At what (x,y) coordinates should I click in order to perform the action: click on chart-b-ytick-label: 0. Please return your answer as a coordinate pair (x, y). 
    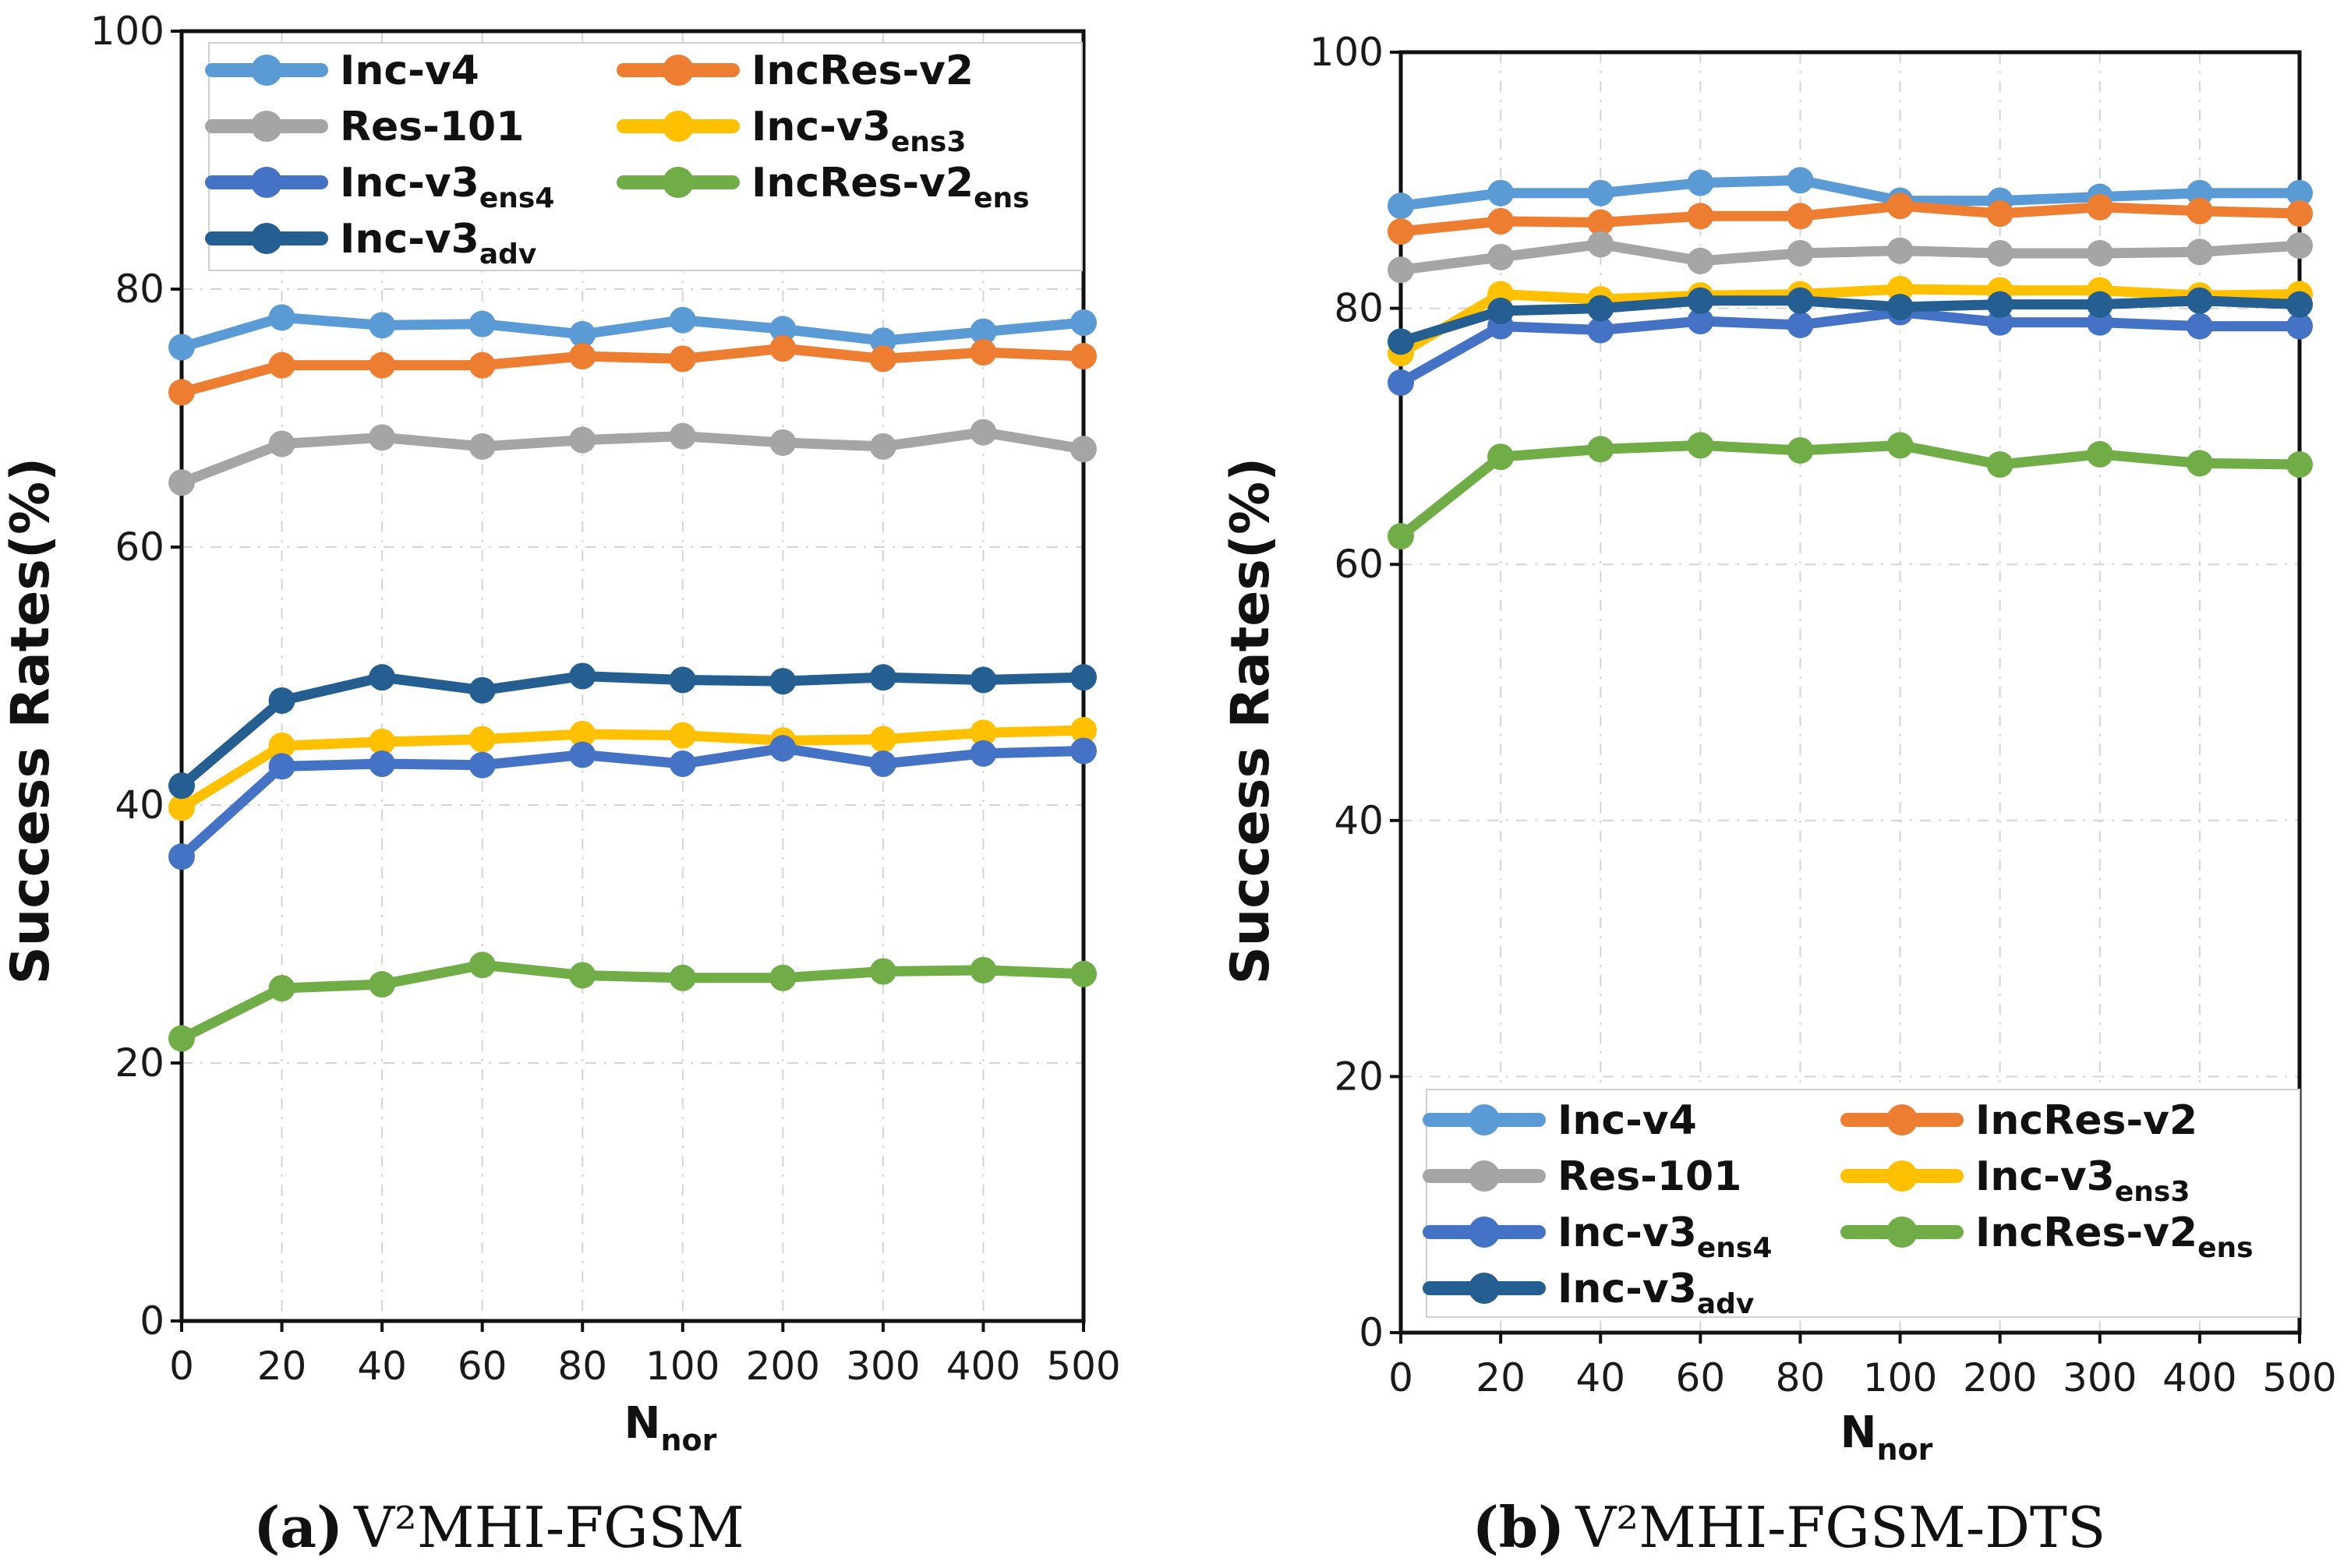
    Looking at the image, I should click on (1371, 1332).